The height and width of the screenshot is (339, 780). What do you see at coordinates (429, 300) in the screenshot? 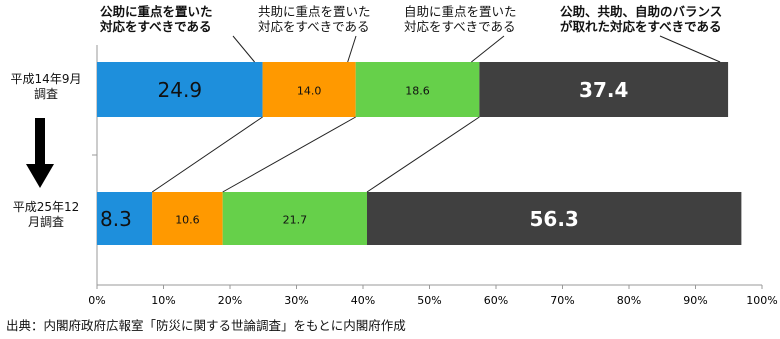
I see `x-tick-label: 50%` at bounding box center [429, 300].